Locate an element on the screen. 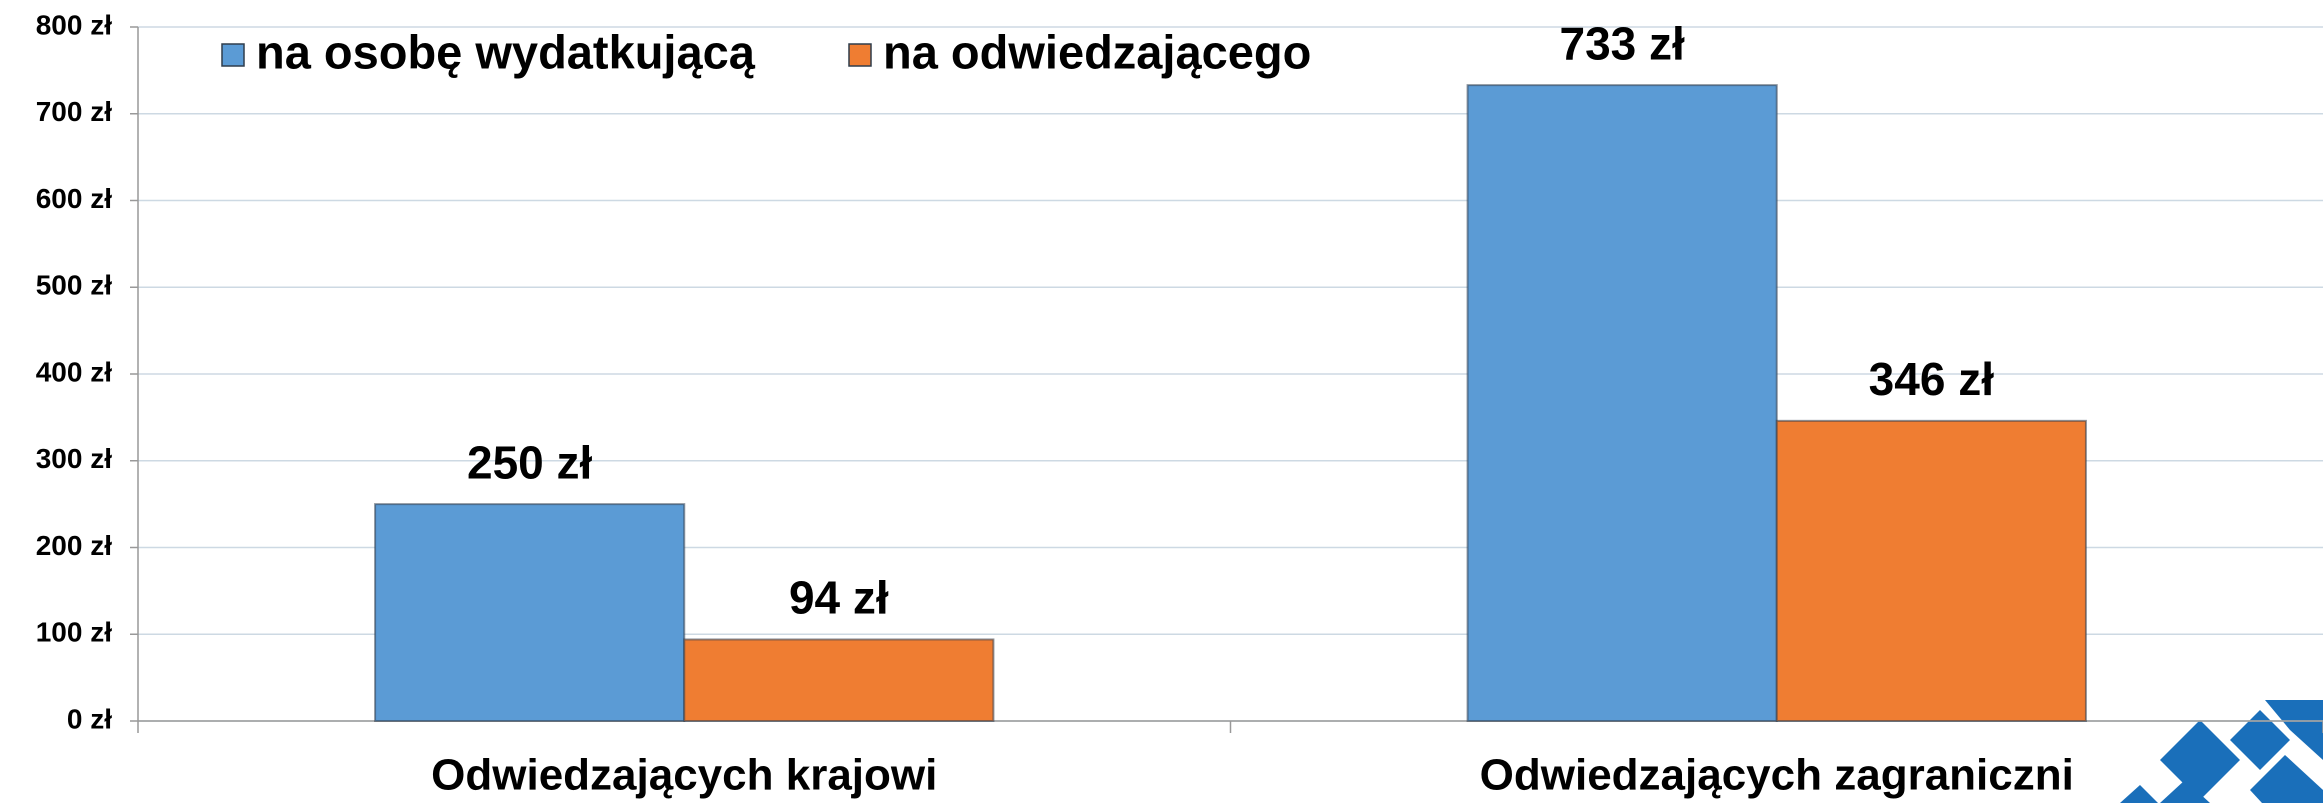 Image resolution: width=2323 pixels, height=803 pixels. y-tick-label: 200 zł is located at coordinates (74, 545).